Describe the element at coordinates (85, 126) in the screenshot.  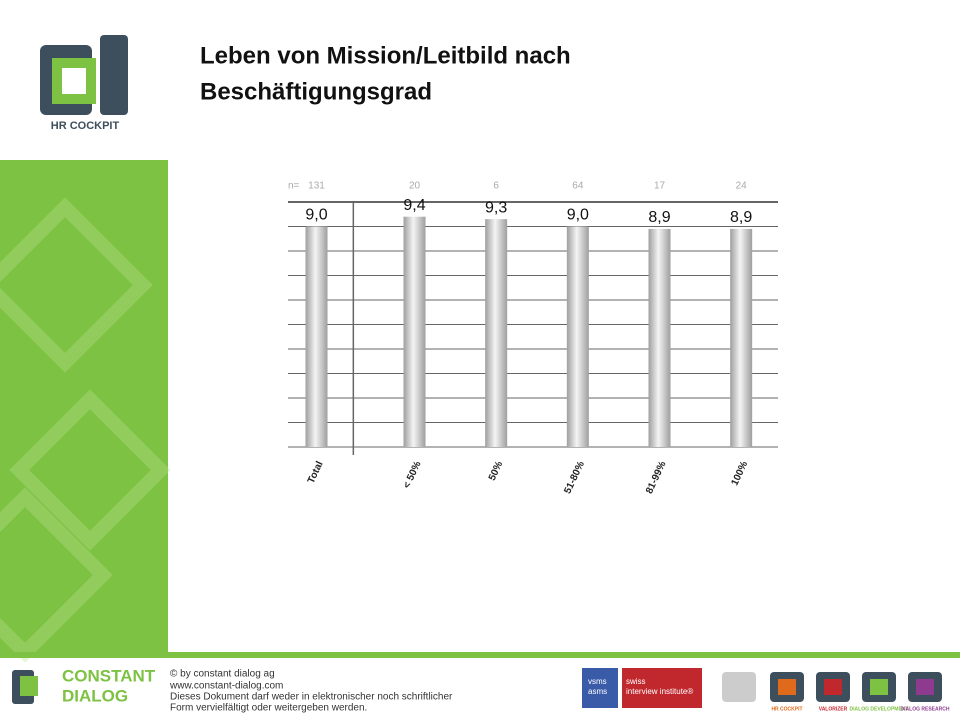
I see `logo-text: HR COCKPIT` at that location.